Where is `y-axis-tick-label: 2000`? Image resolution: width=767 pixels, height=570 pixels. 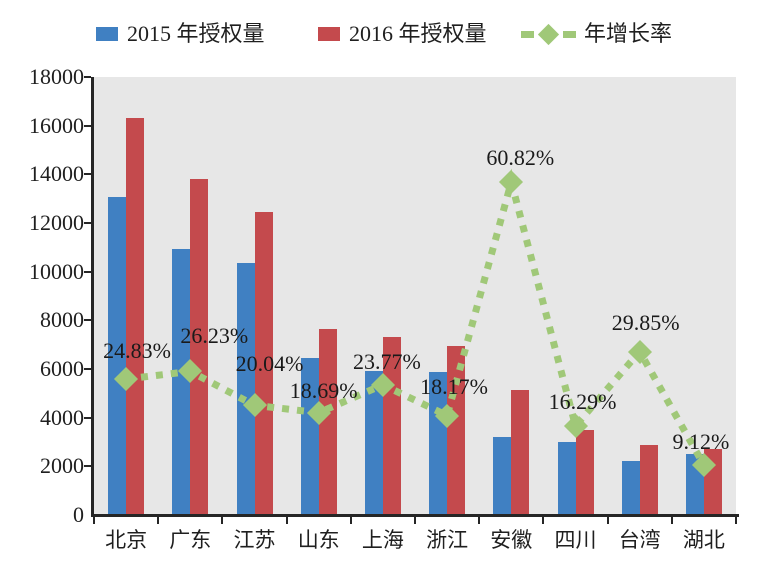
y-axis-tick-label: 2000 is located at coordinates (62, 466).